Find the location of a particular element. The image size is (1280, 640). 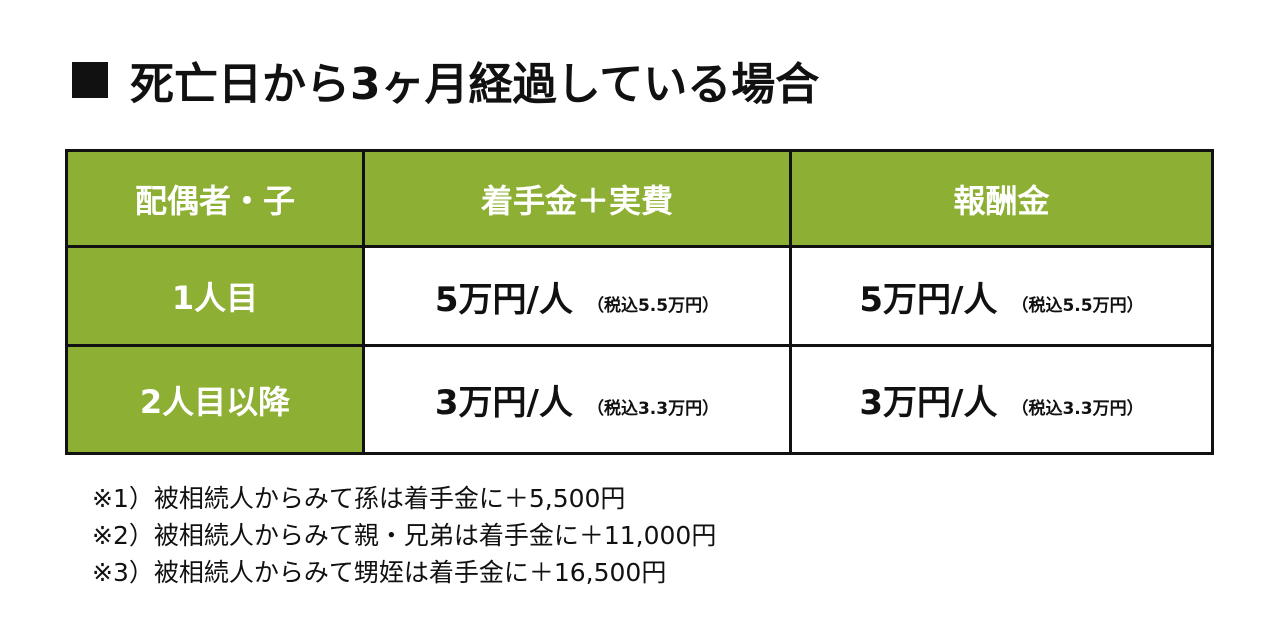

page-title: 死亡日から3ヶ月経過している場合 is located at coordinates (445, 80).